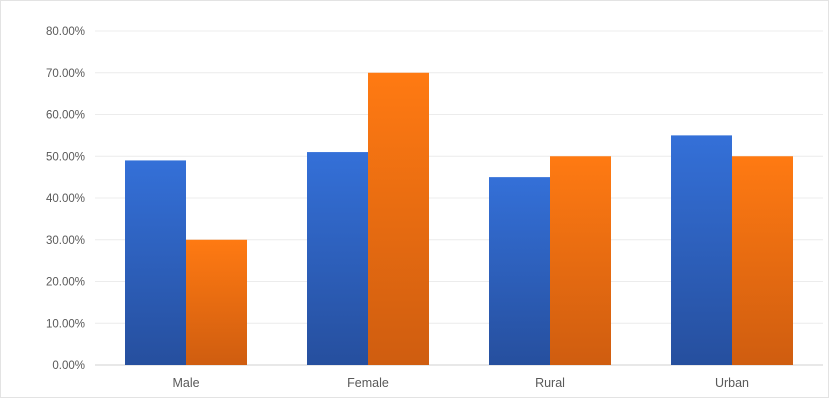 The width and height of the screenshot is (829, 398). What do you see at coordinates (65, 32) in the screenshot?
I see `y-tick-label: 80.00%` at bounding box center [65, 32].